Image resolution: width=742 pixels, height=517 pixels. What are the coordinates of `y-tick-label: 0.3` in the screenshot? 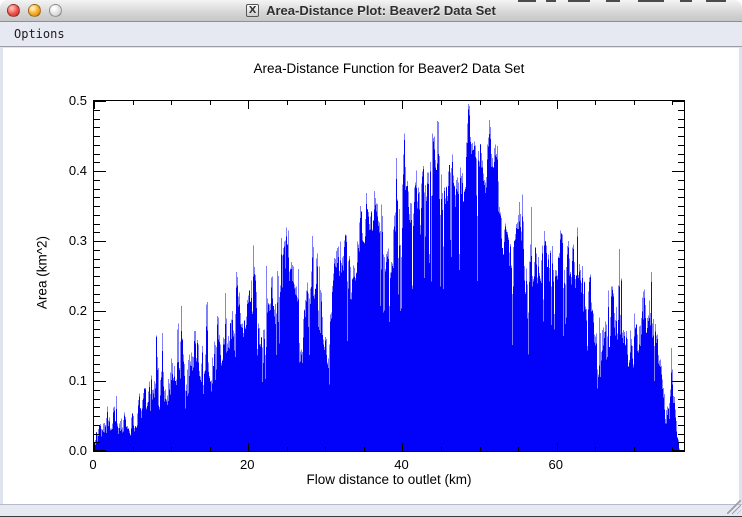 It's located at (77, 240).